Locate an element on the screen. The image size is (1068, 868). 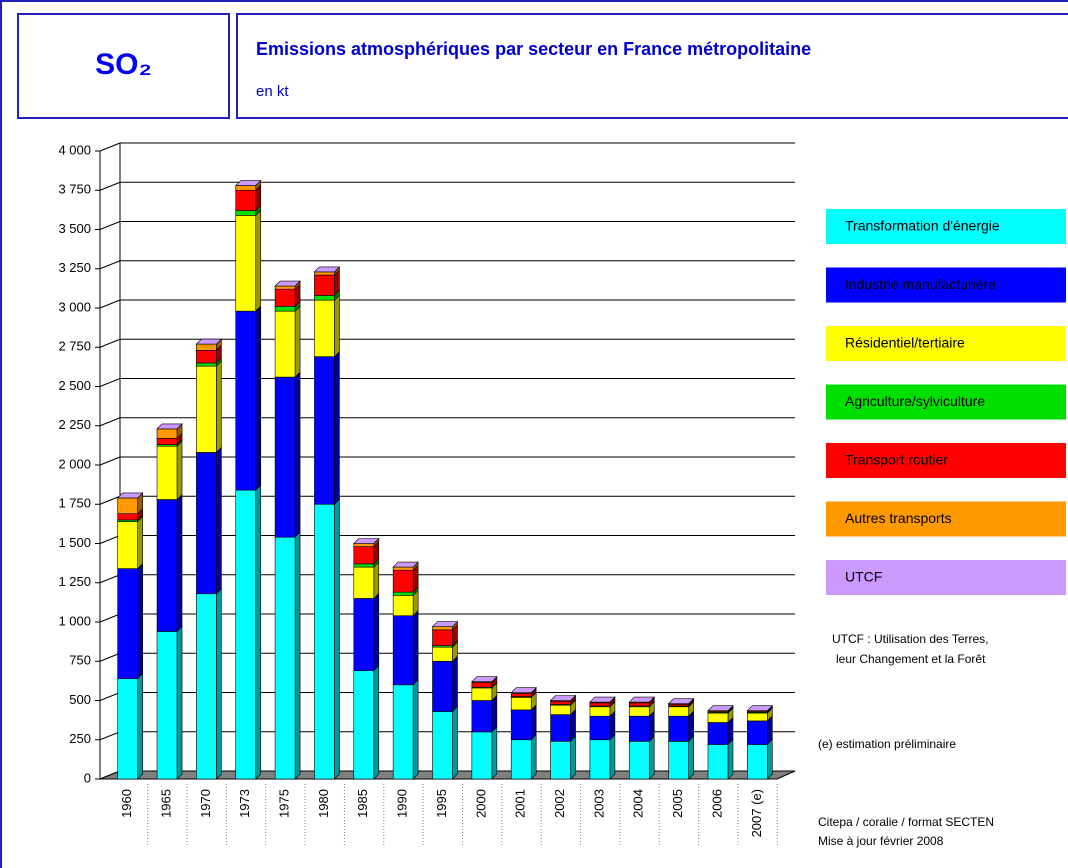
y-tick-label: 1 750 is located at coordinates (74, 503).